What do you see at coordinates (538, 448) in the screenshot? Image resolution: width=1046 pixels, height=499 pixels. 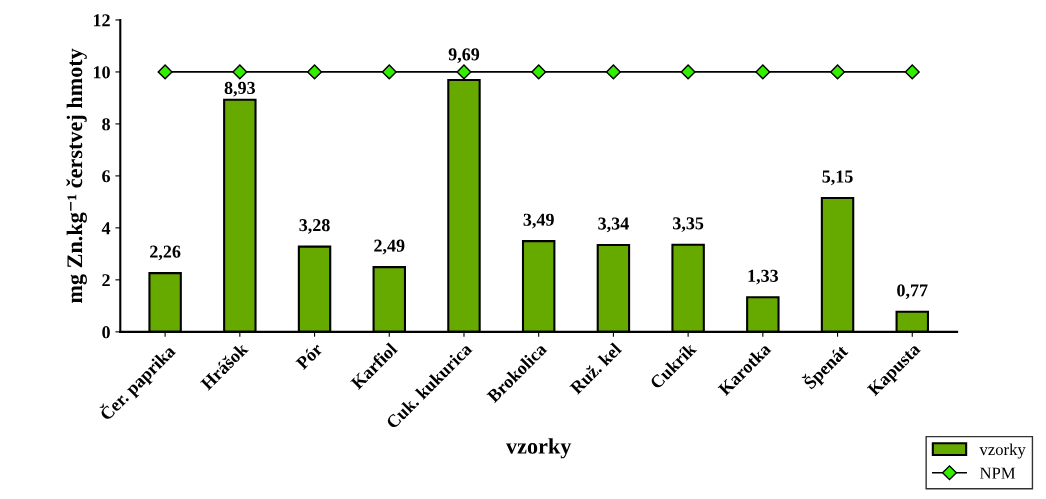 I see `x-axis-title: vzorky` at bounding box center [538, 448].